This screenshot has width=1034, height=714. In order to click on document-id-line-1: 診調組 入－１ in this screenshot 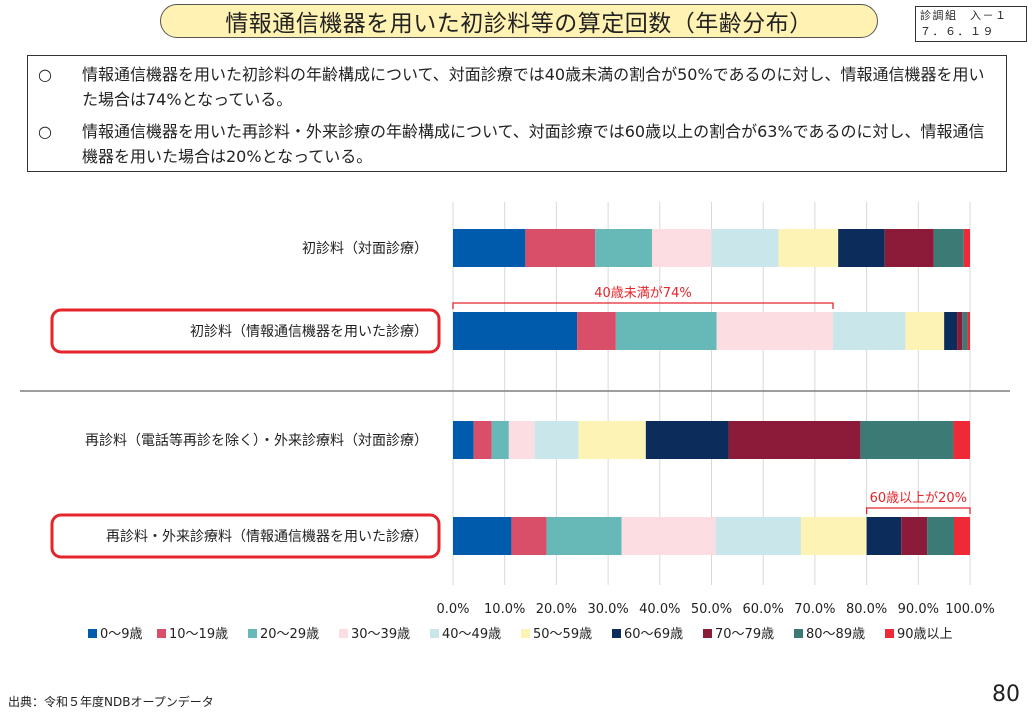, I will do `click(964, 15)`.